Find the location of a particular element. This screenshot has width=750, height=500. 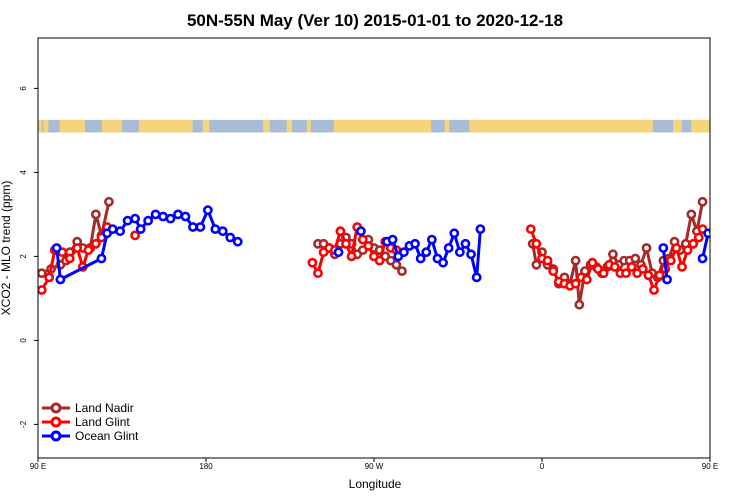

legend-label-land-glint: Land Glint is located at coordinates (102, 422).